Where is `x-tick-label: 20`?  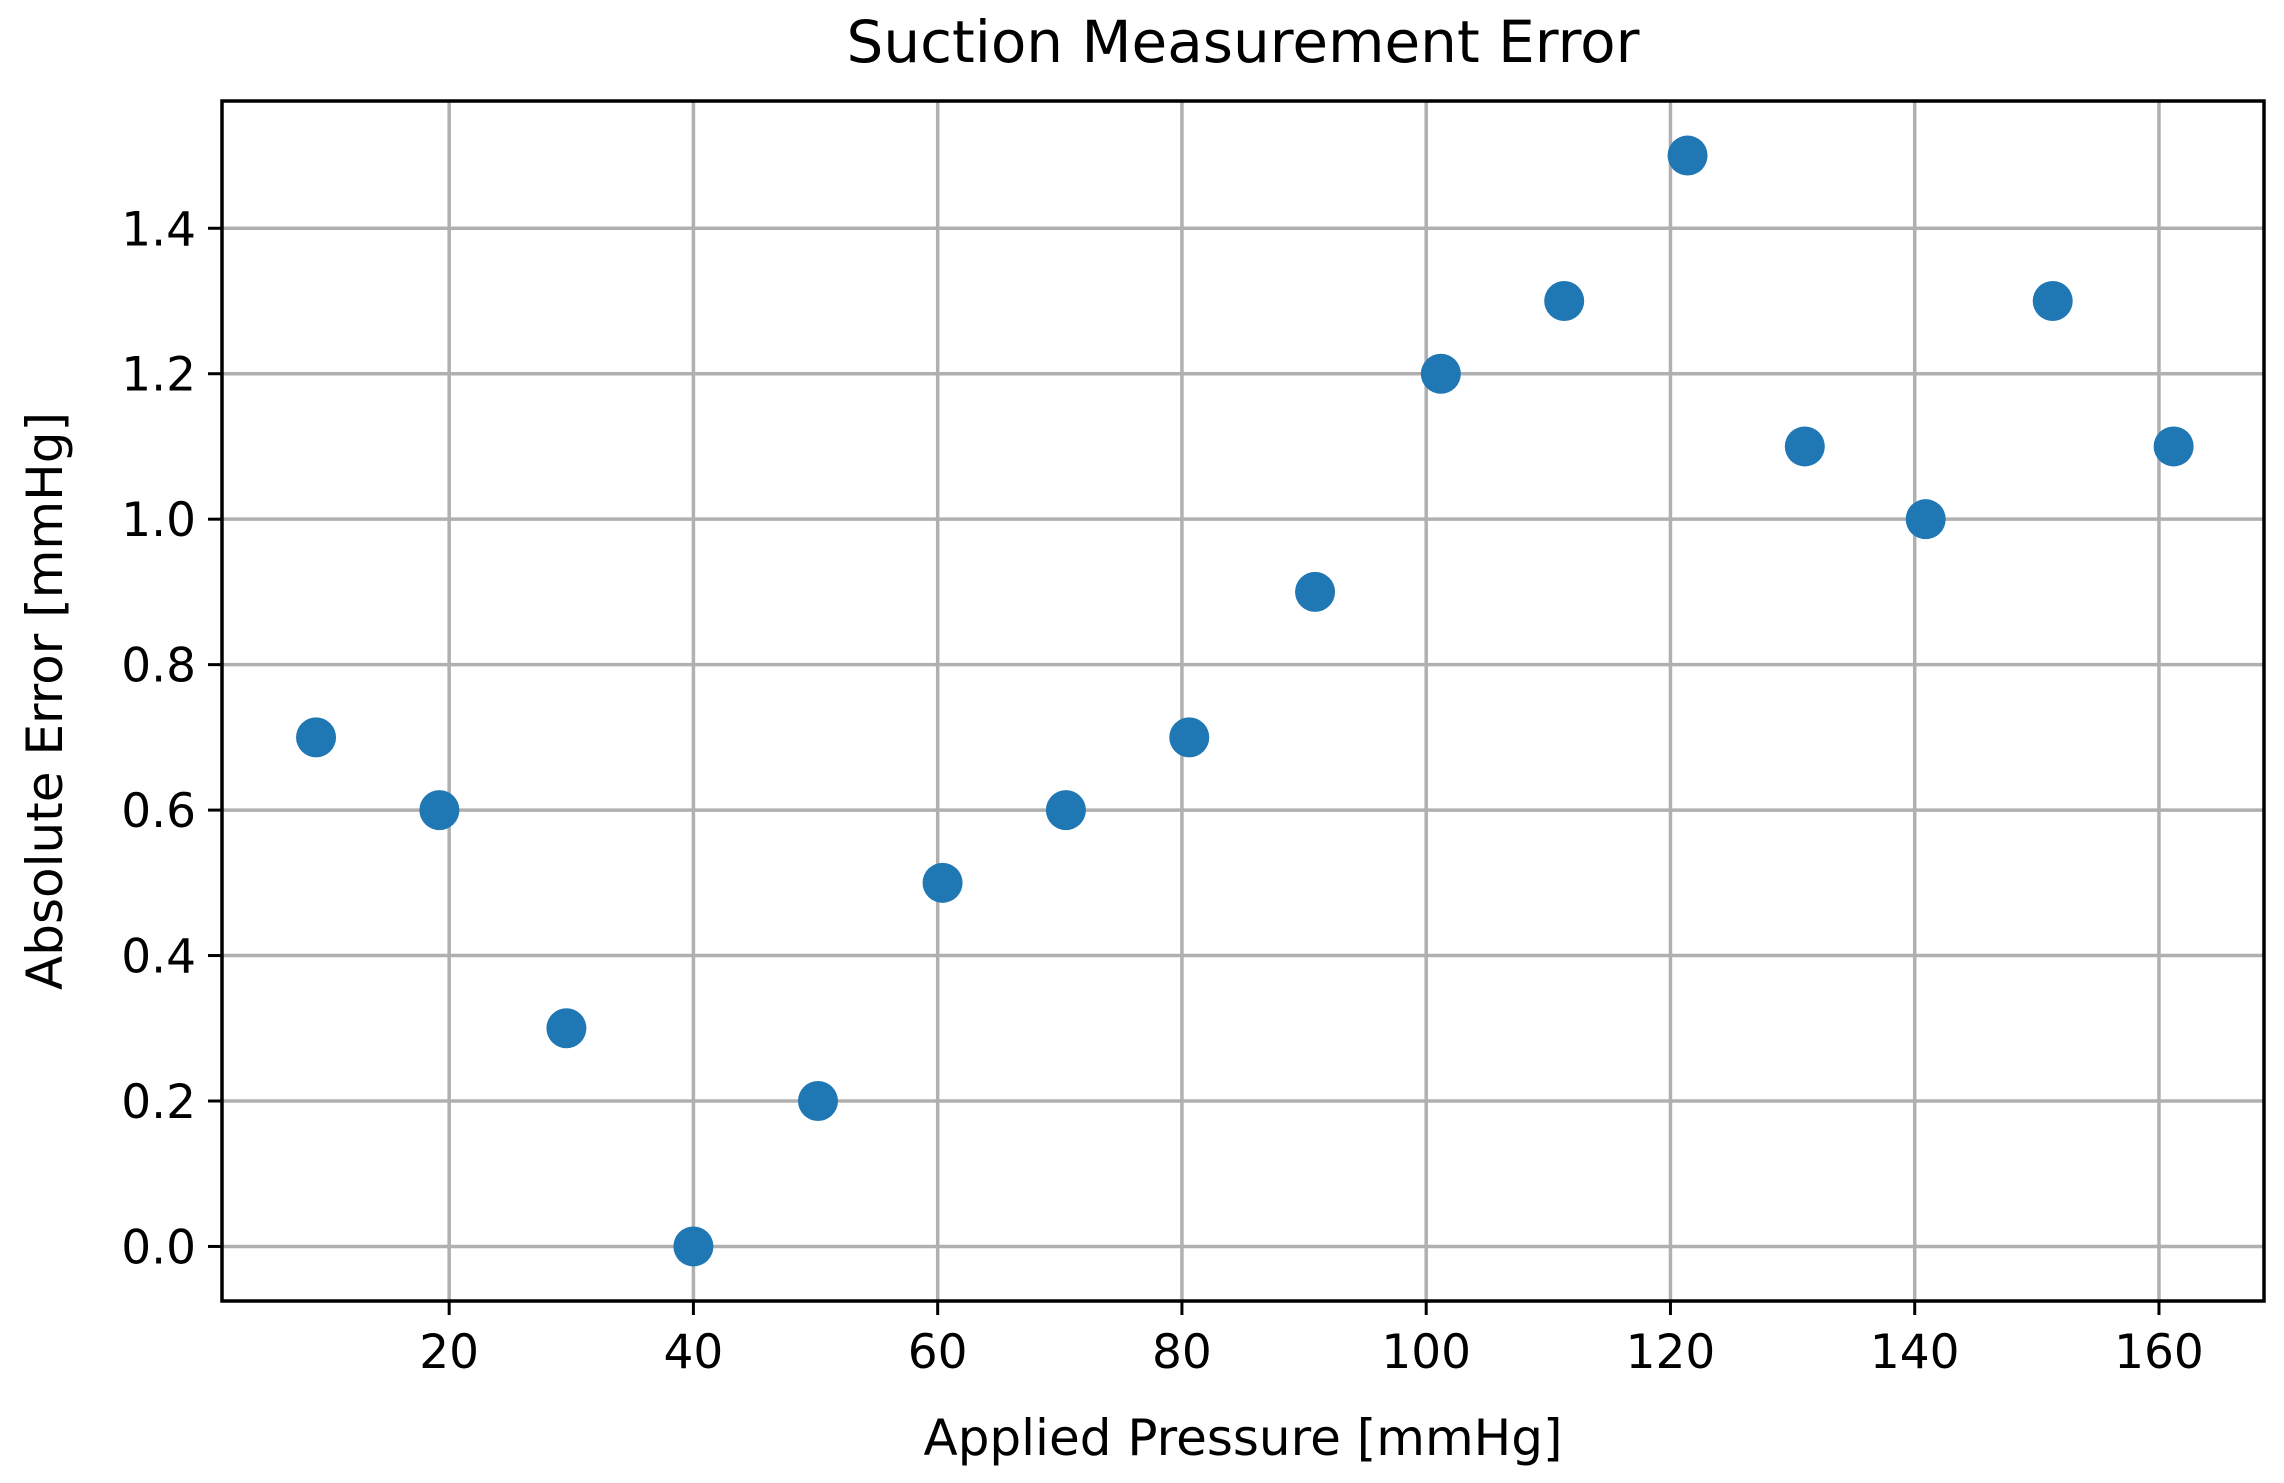 x-tick-label: 20 is located at coordinates (449, 1352).